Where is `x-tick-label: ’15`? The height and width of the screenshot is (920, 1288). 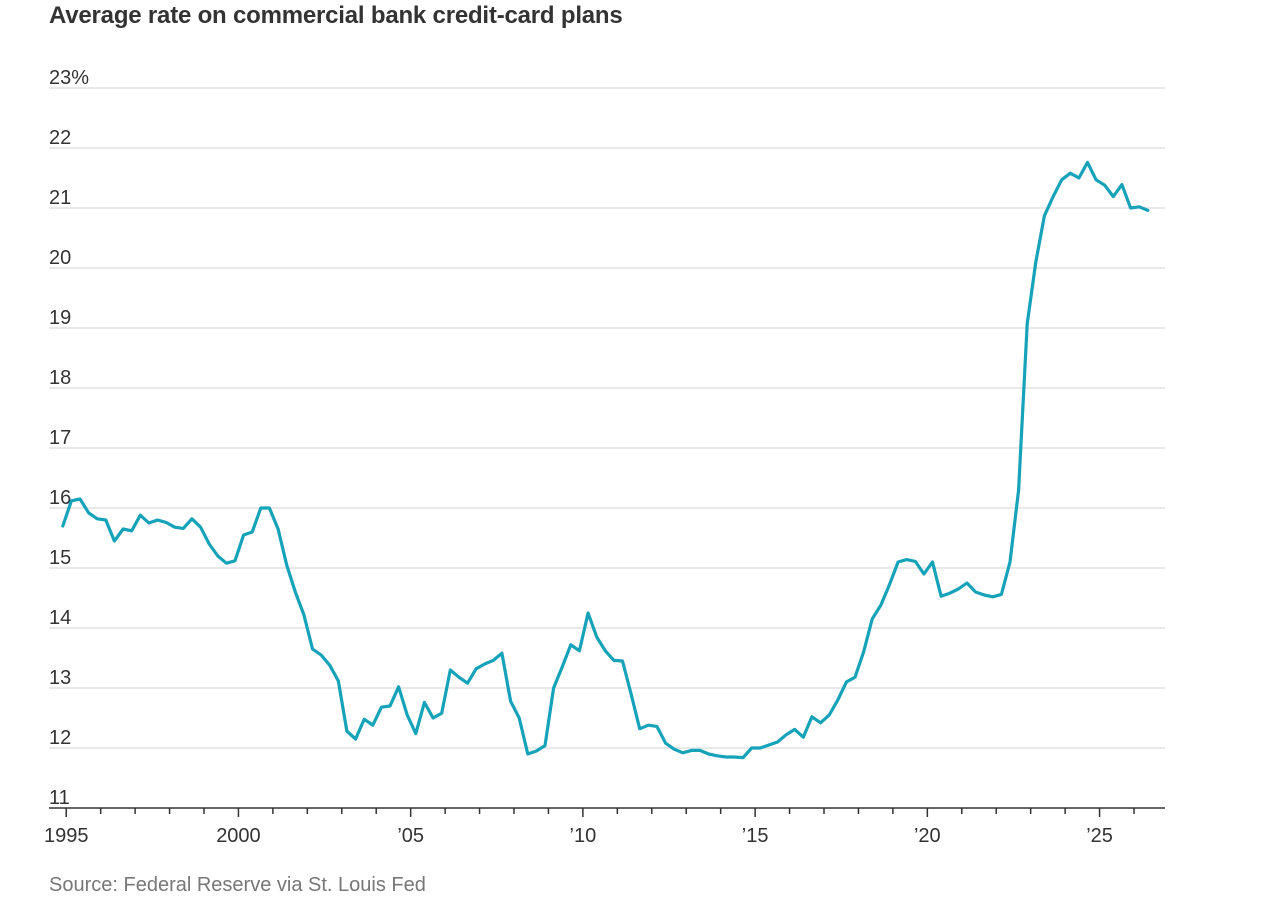
x-tick-label: ’15 is located at coordinates (755, 836).